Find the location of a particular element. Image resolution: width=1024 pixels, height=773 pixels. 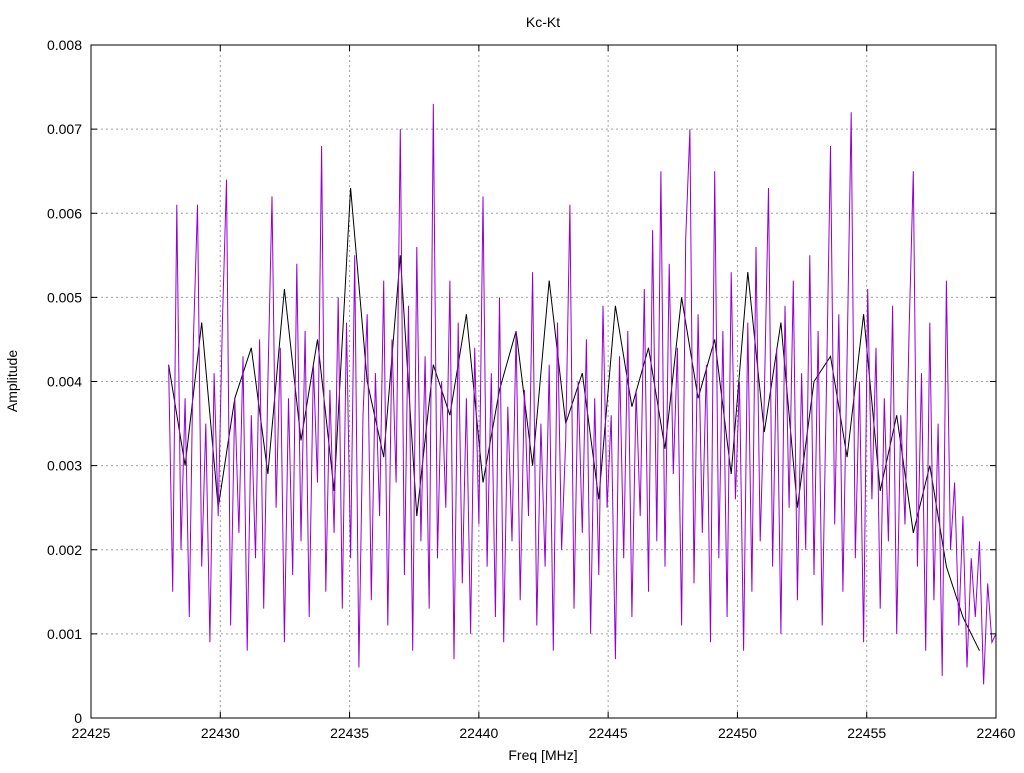

y-tick-label: 0.001 is located at coordinates (64, 634).